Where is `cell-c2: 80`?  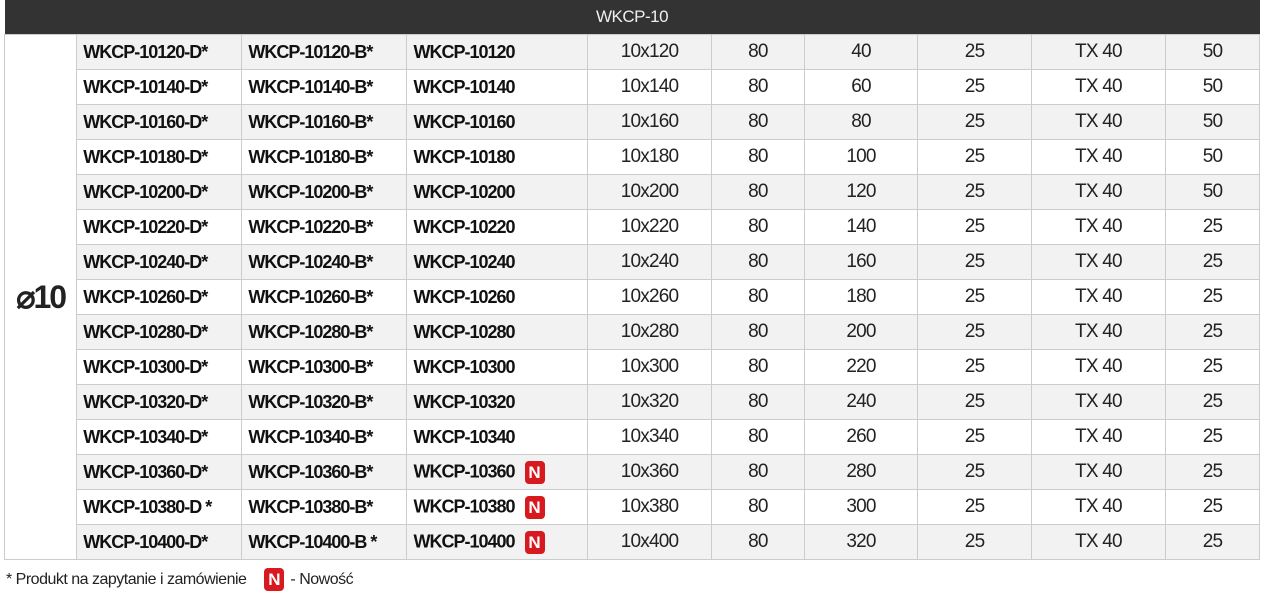 cell-c2: 80 is located at coordinates (861, 122).